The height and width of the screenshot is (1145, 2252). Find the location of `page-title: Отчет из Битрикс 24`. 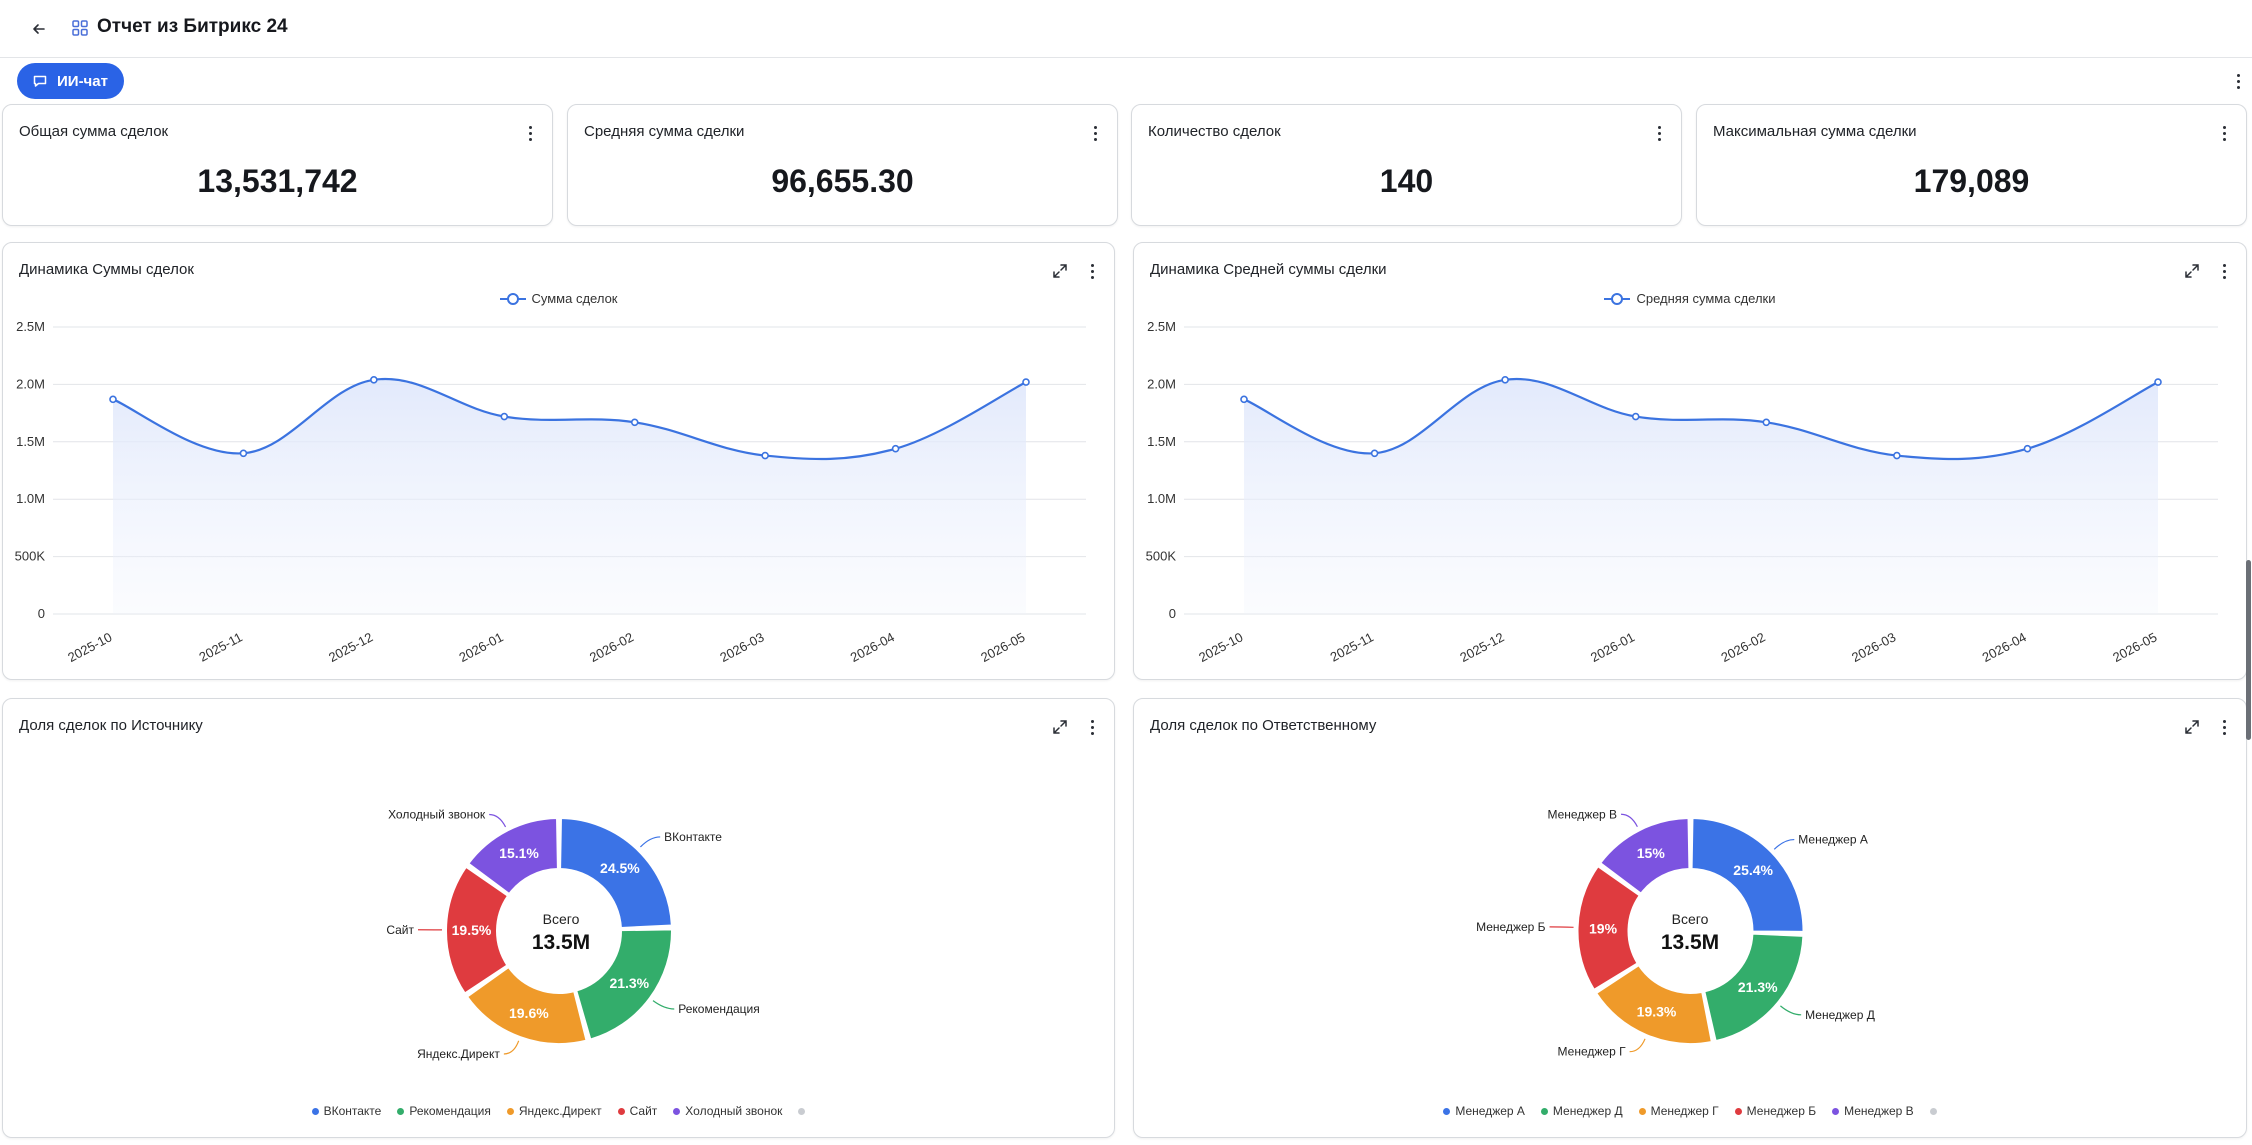

page-title: Отчет из Битрикс 24 is located at coordinates (192, 26).